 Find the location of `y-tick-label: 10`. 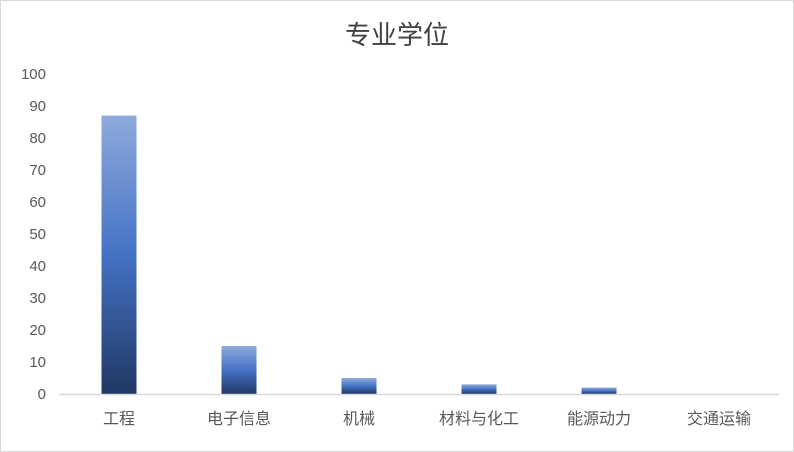

y-tick-label: 10 is located at coordinates (37, 362).